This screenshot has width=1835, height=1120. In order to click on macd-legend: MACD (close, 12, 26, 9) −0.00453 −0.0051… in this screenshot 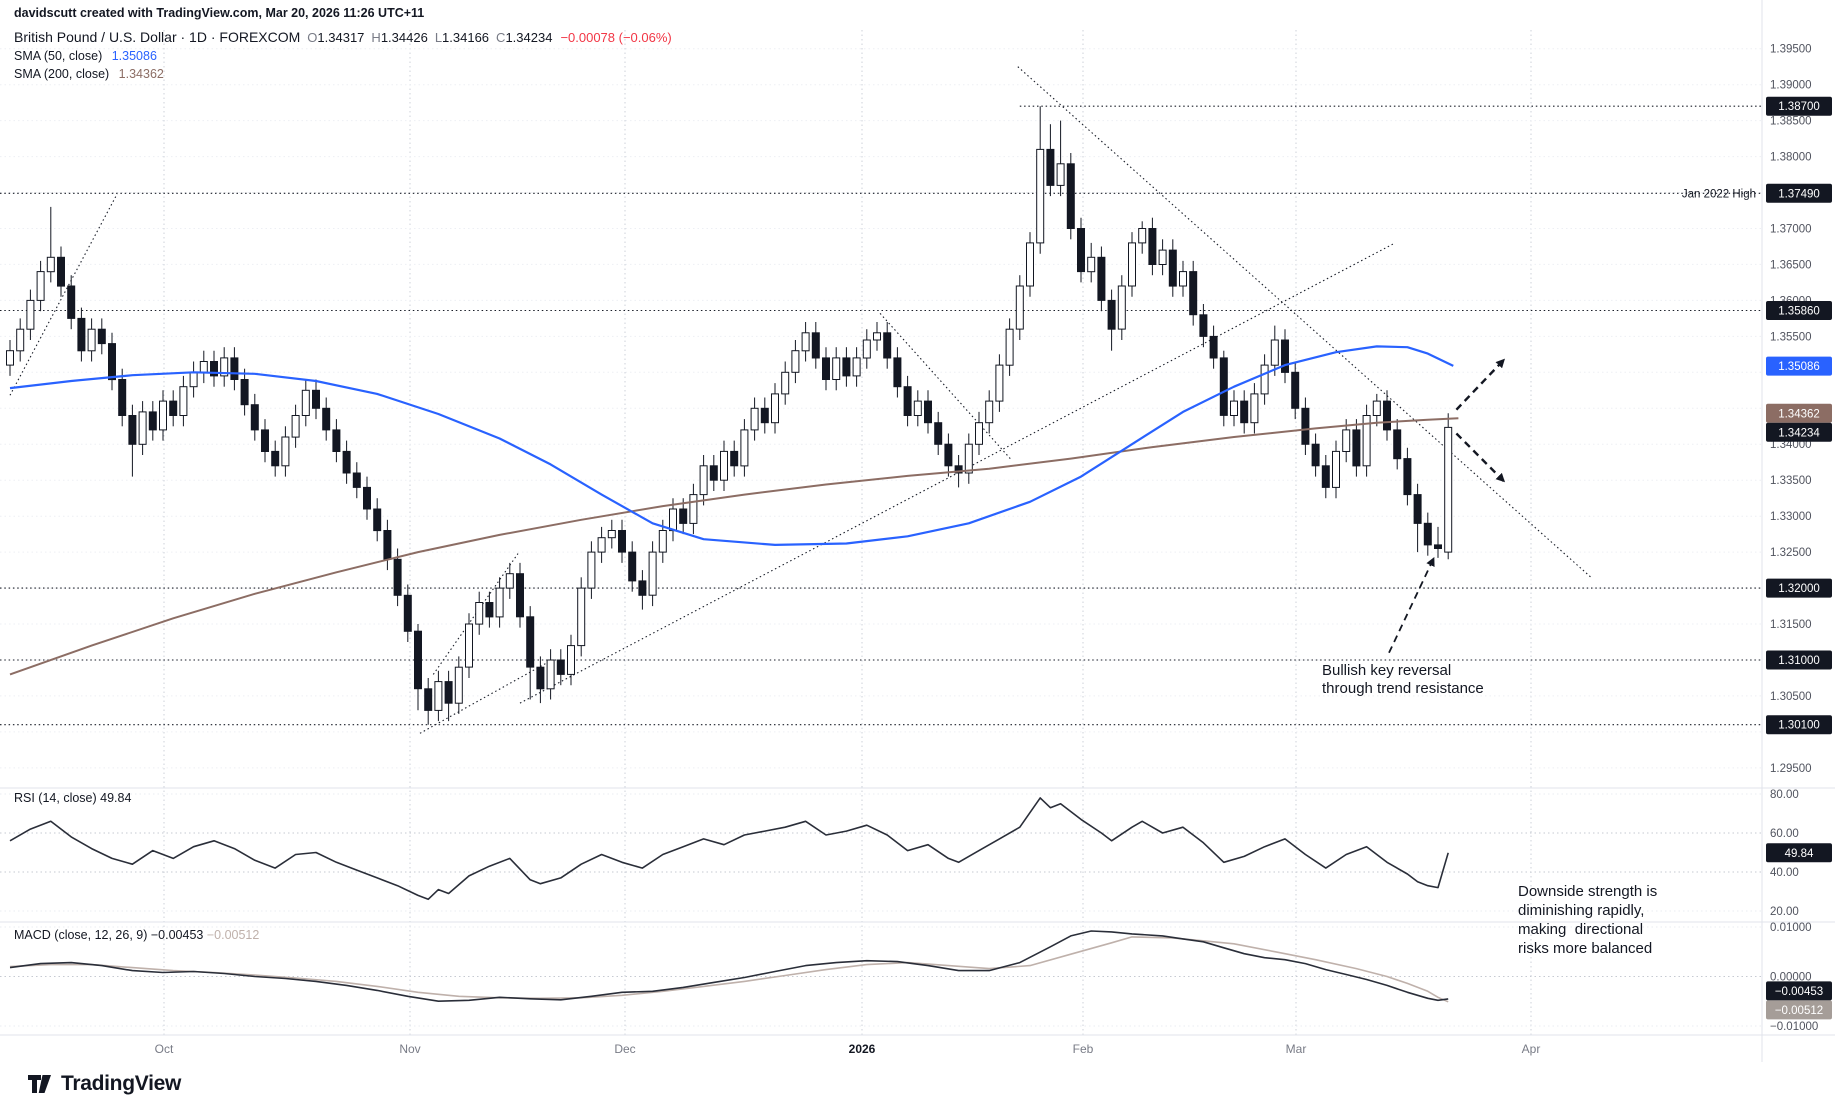, I will do `click(136, 935)`.